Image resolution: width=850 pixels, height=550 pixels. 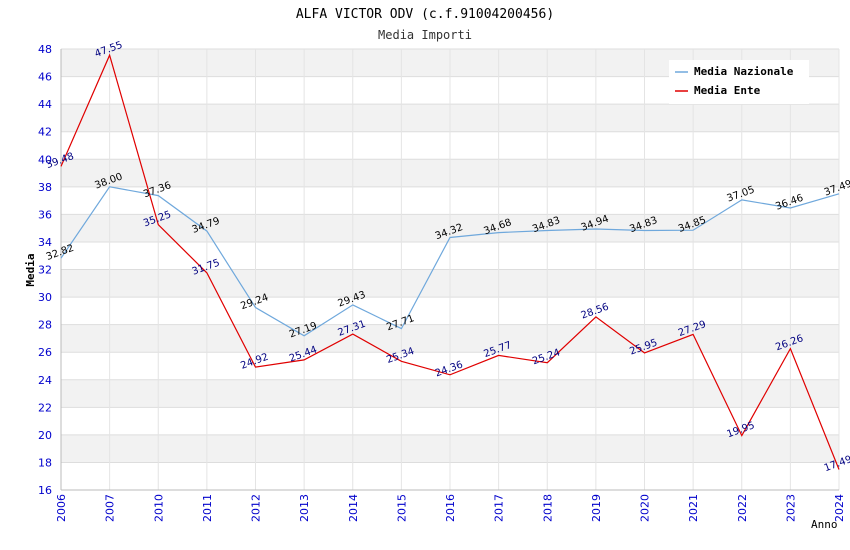 I want to click on x-tick-label: 2007, so click(x=110, y=508).